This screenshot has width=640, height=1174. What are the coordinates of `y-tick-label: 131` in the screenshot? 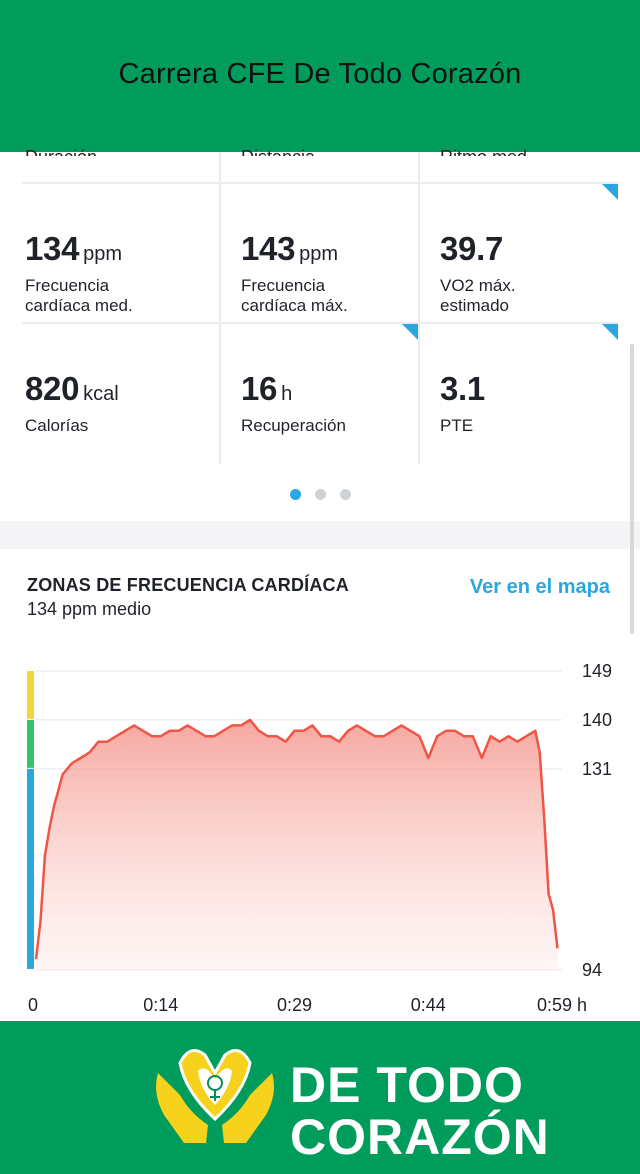 It's located at (597, 769).